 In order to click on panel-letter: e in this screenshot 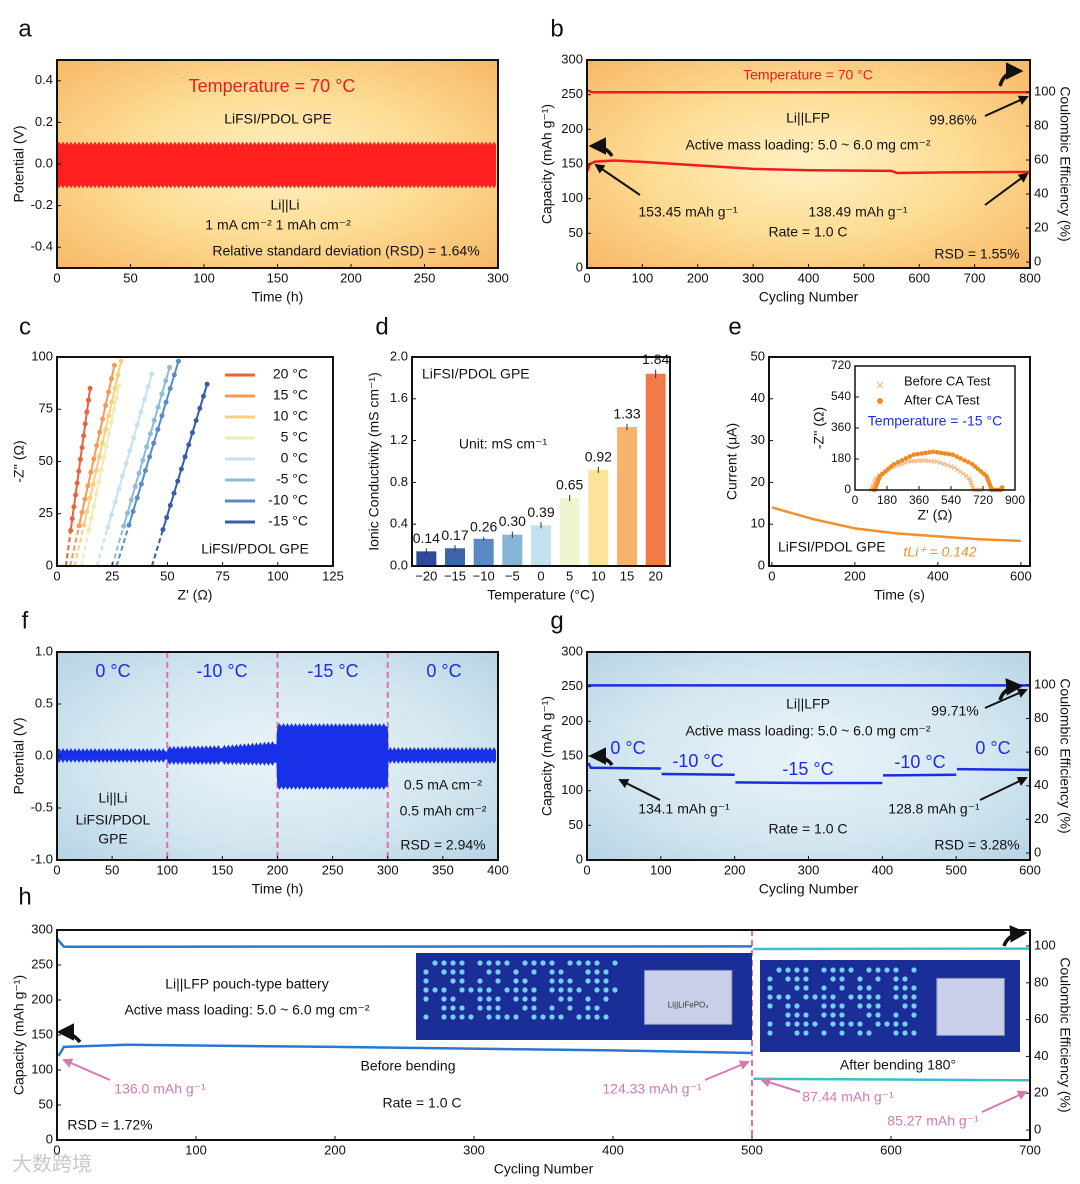, I will do `click(734, 326)`.